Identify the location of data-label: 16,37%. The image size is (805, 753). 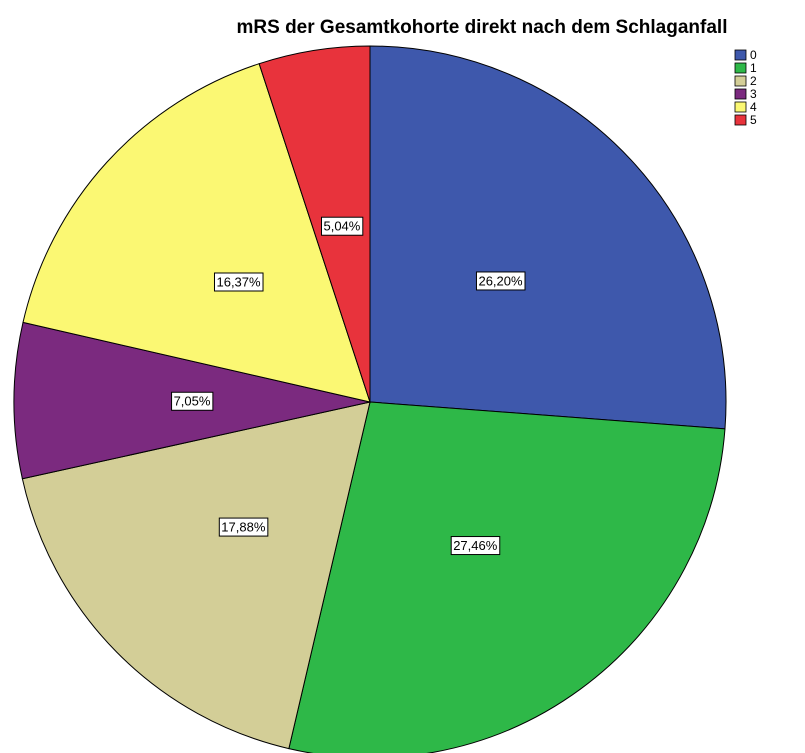
(238, 282).